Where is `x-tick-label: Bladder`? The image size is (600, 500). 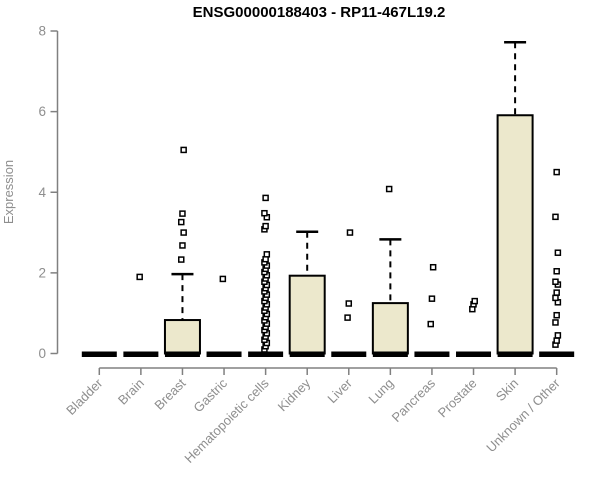
x-tick-label: Bladder is located at coordinates (84, 396).